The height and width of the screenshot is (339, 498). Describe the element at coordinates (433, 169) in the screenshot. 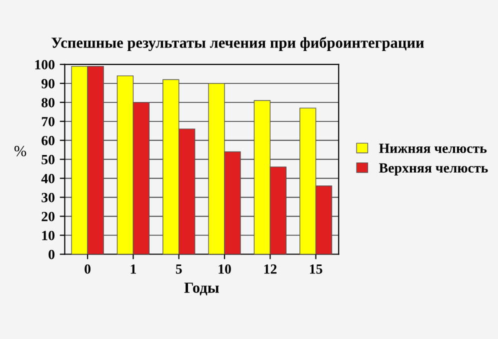

I see `legend-label: Верхняя челюсть` at that location.